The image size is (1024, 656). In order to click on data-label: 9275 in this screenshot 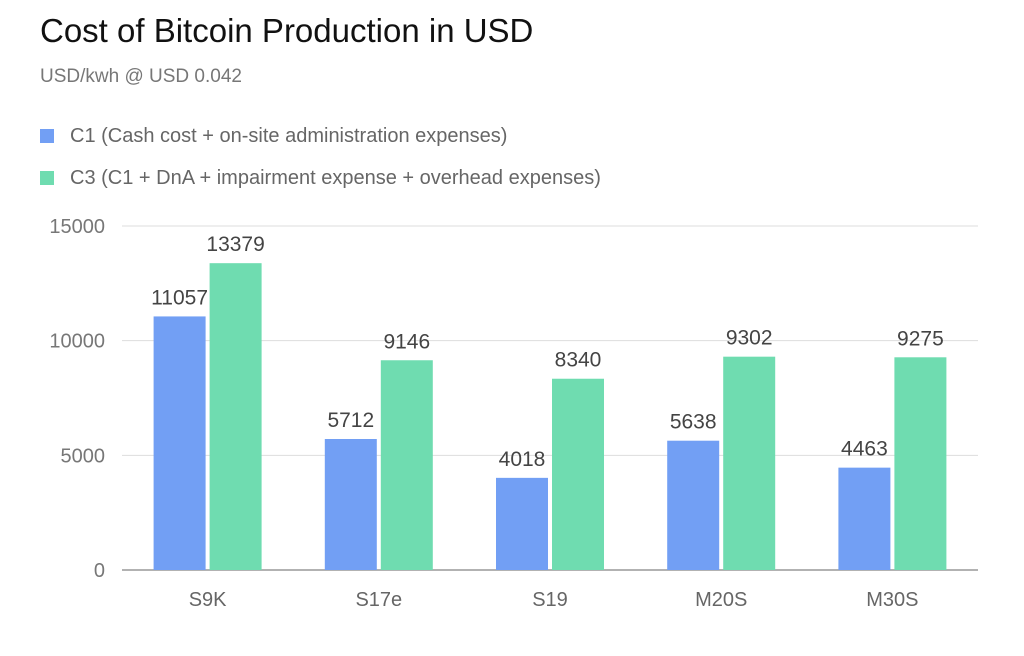, I will do `click(920, 338)`.